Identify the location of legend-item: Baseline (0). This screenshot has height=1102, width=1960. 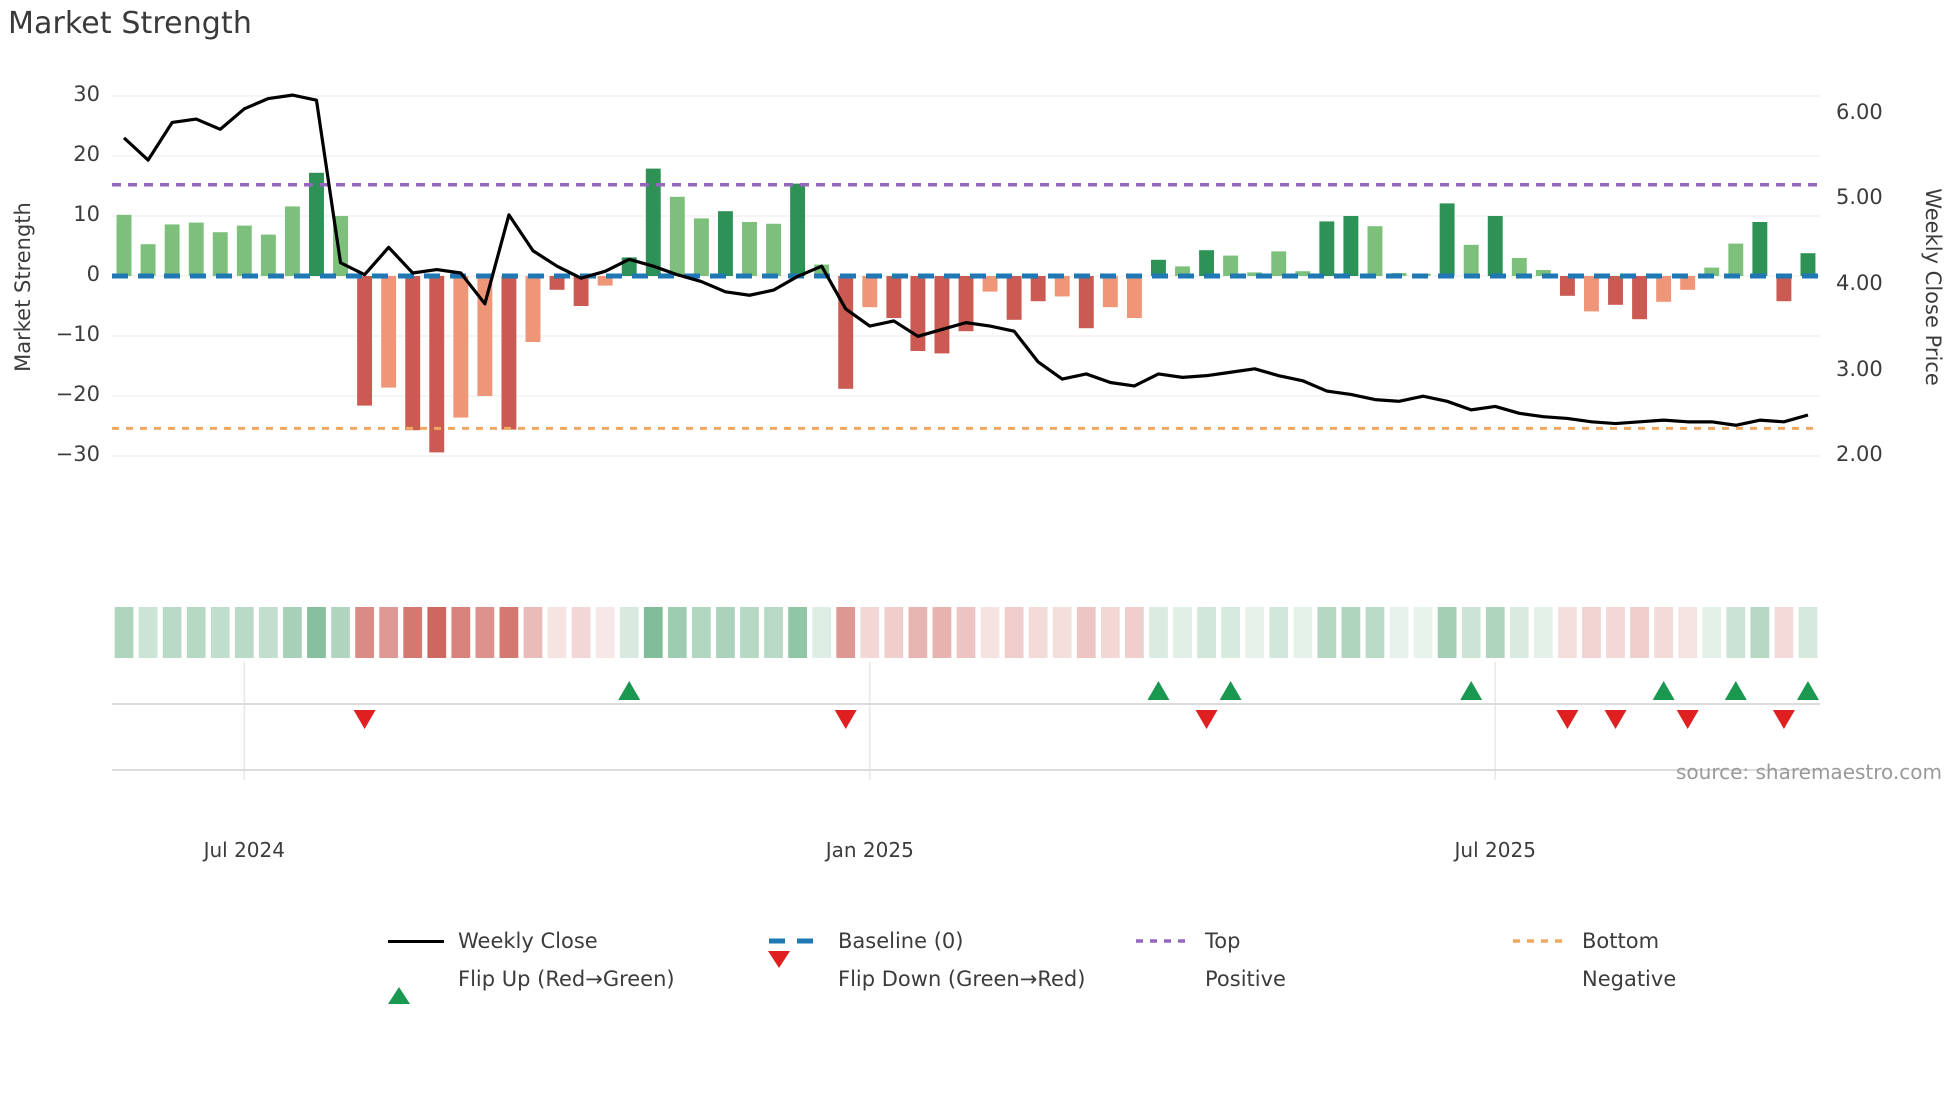
(865, 941).